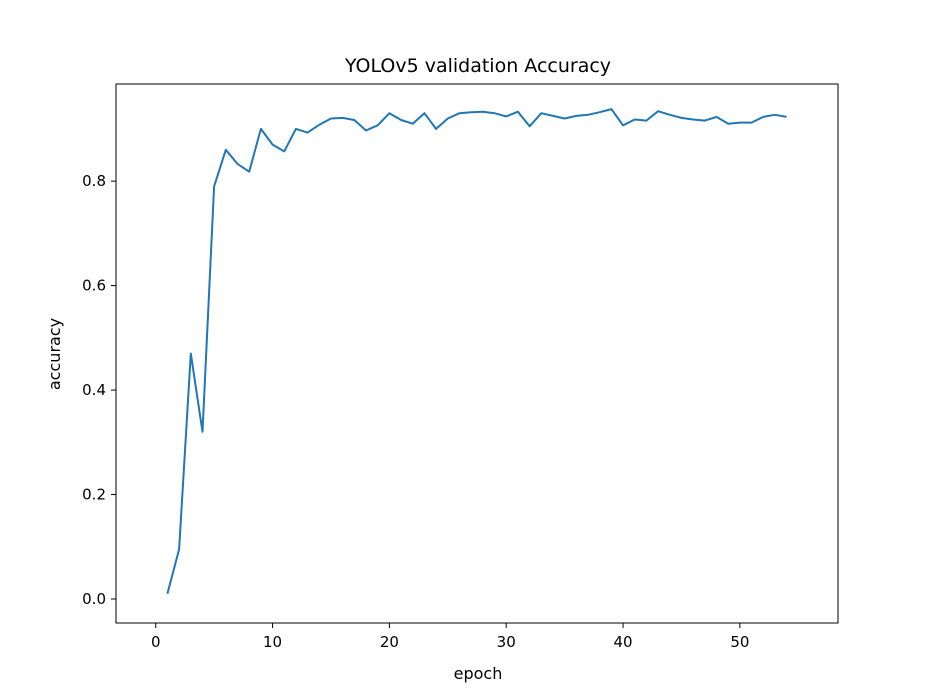  Describe the element at coordinates (478, 673) in the screenshot. I see `x-axis-label: epoch` at that location.